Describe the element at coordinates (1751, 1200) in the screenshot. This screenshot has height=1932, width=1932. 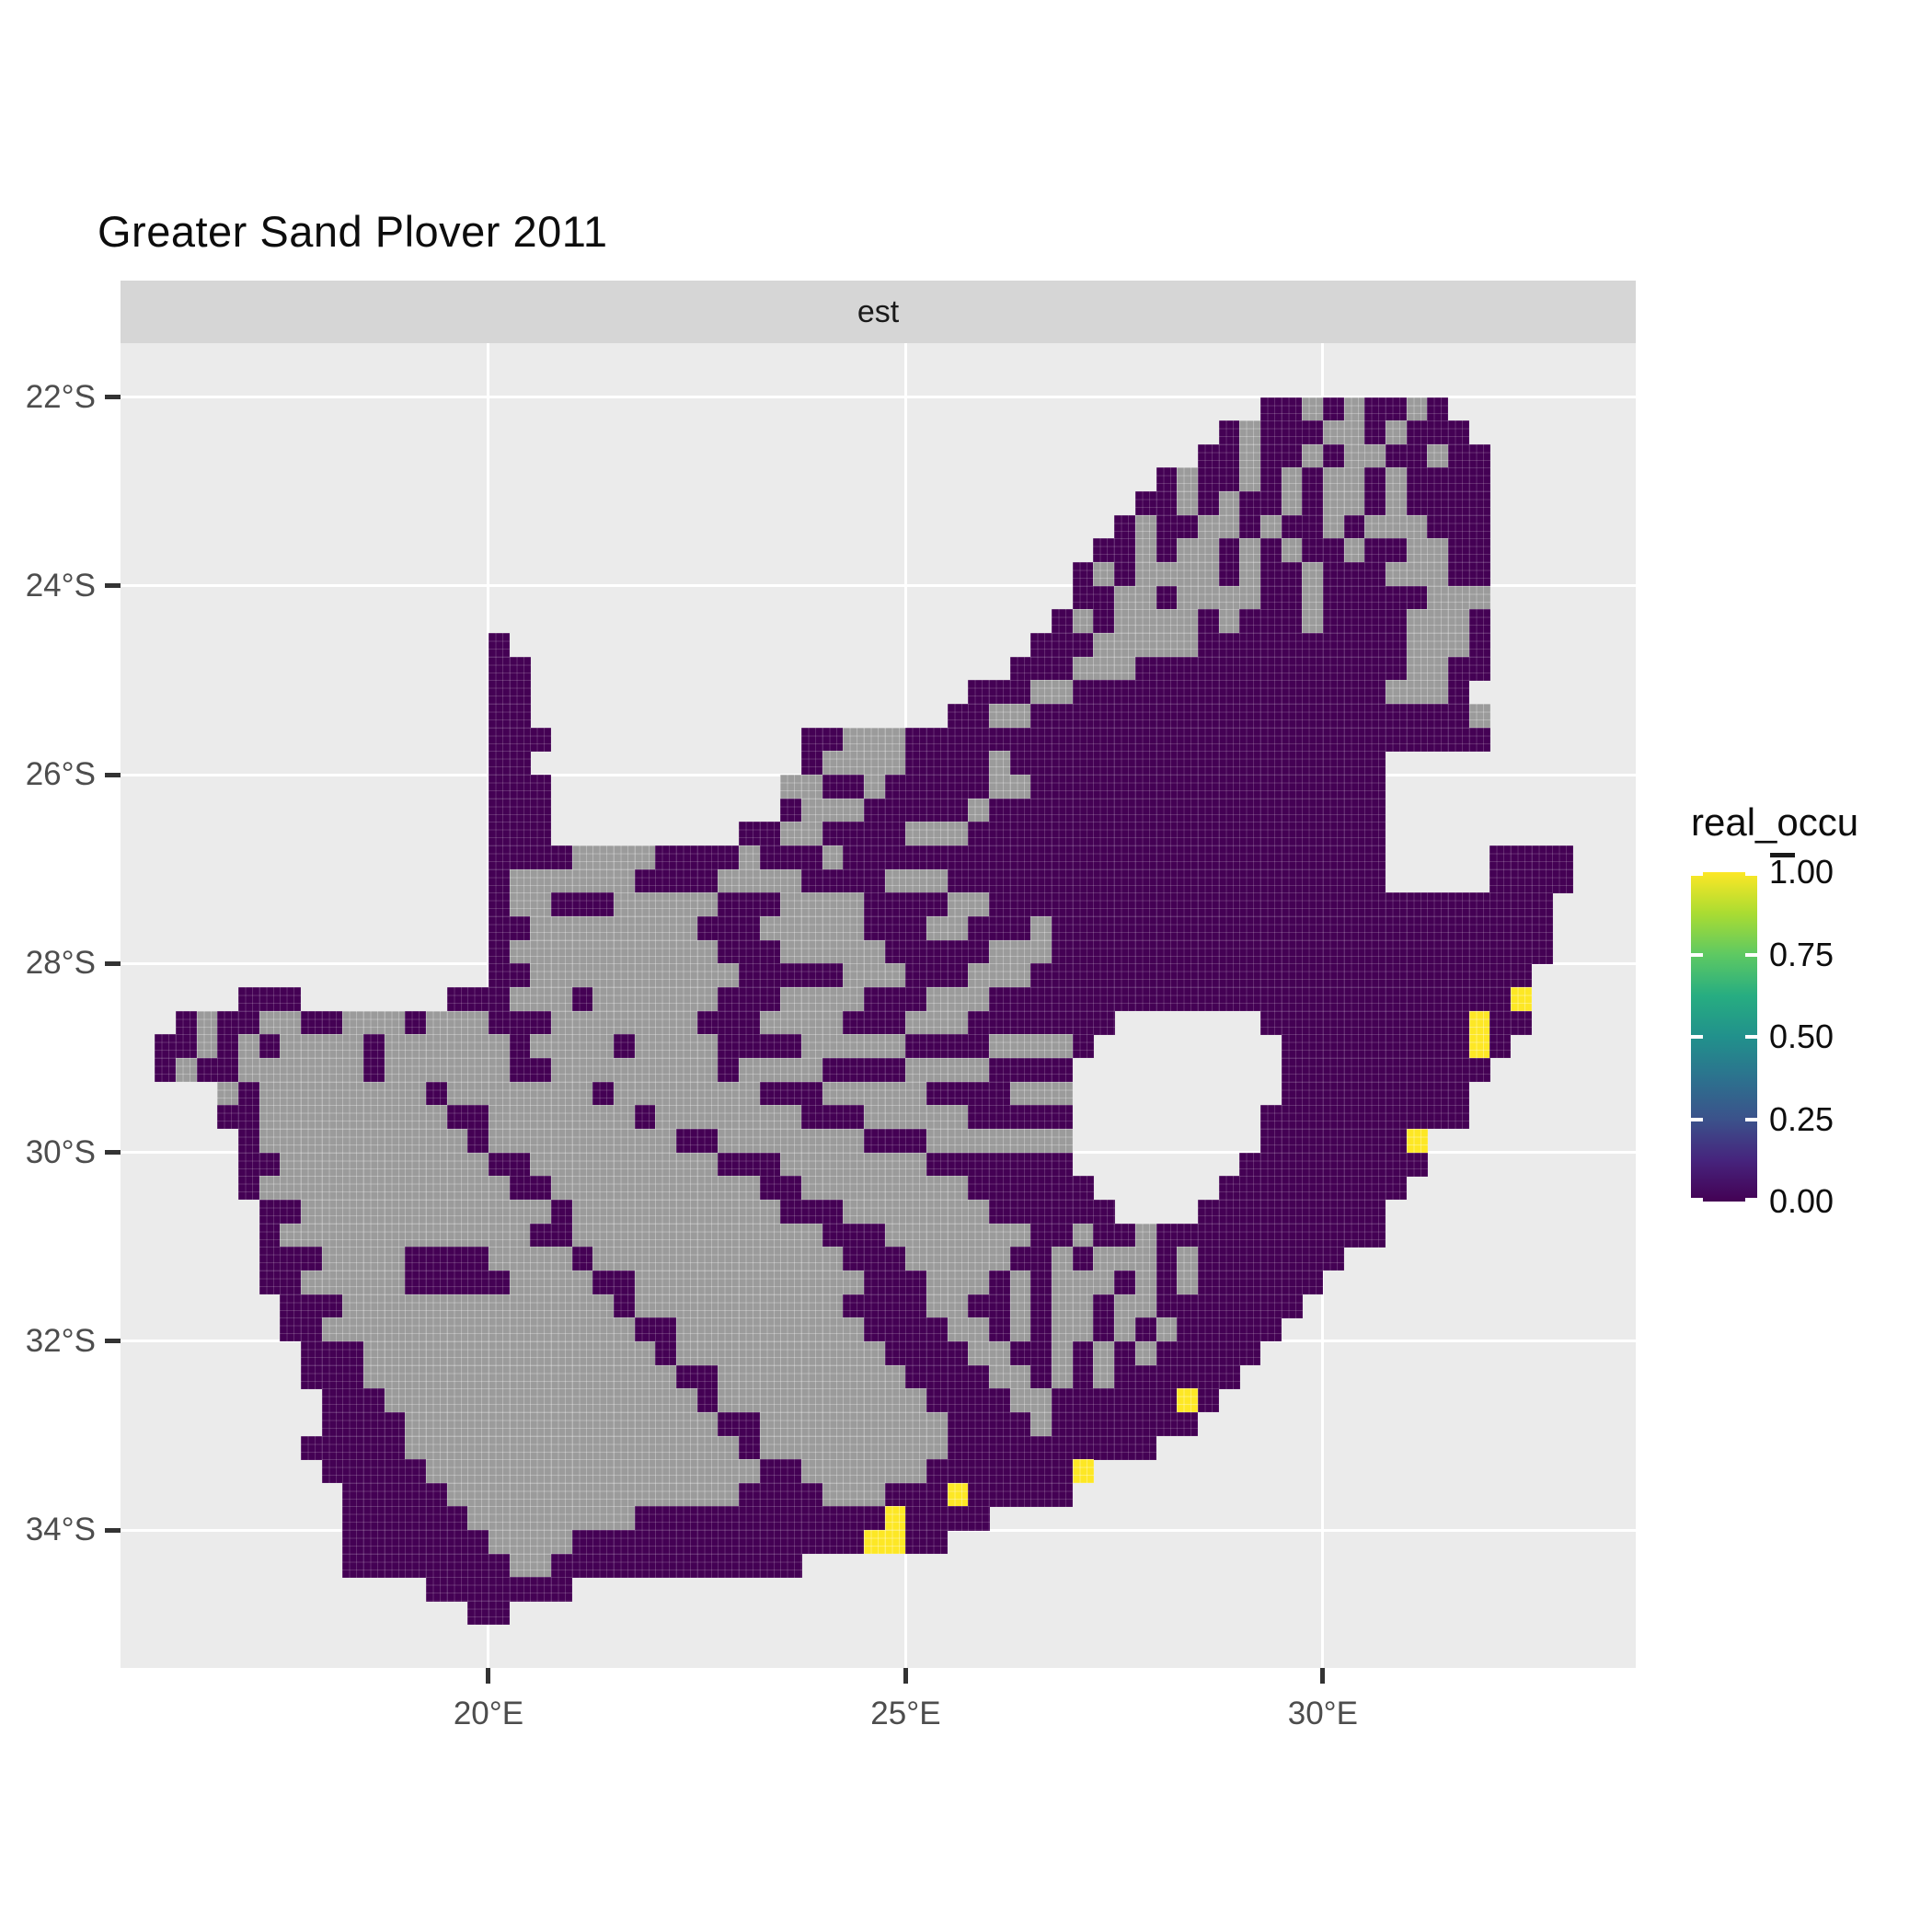
I see `legend-tick-mark` at that location.